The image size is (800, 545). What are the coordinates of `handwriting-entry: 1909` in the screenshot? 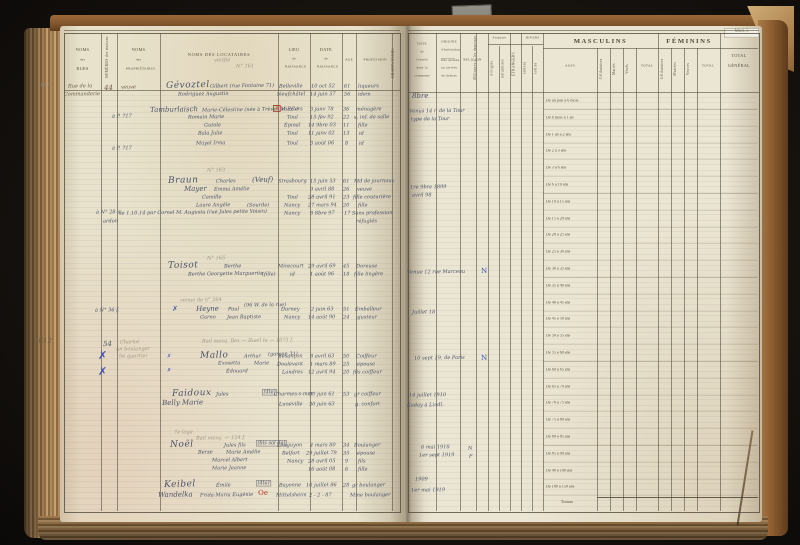 It's located at (421, 479).